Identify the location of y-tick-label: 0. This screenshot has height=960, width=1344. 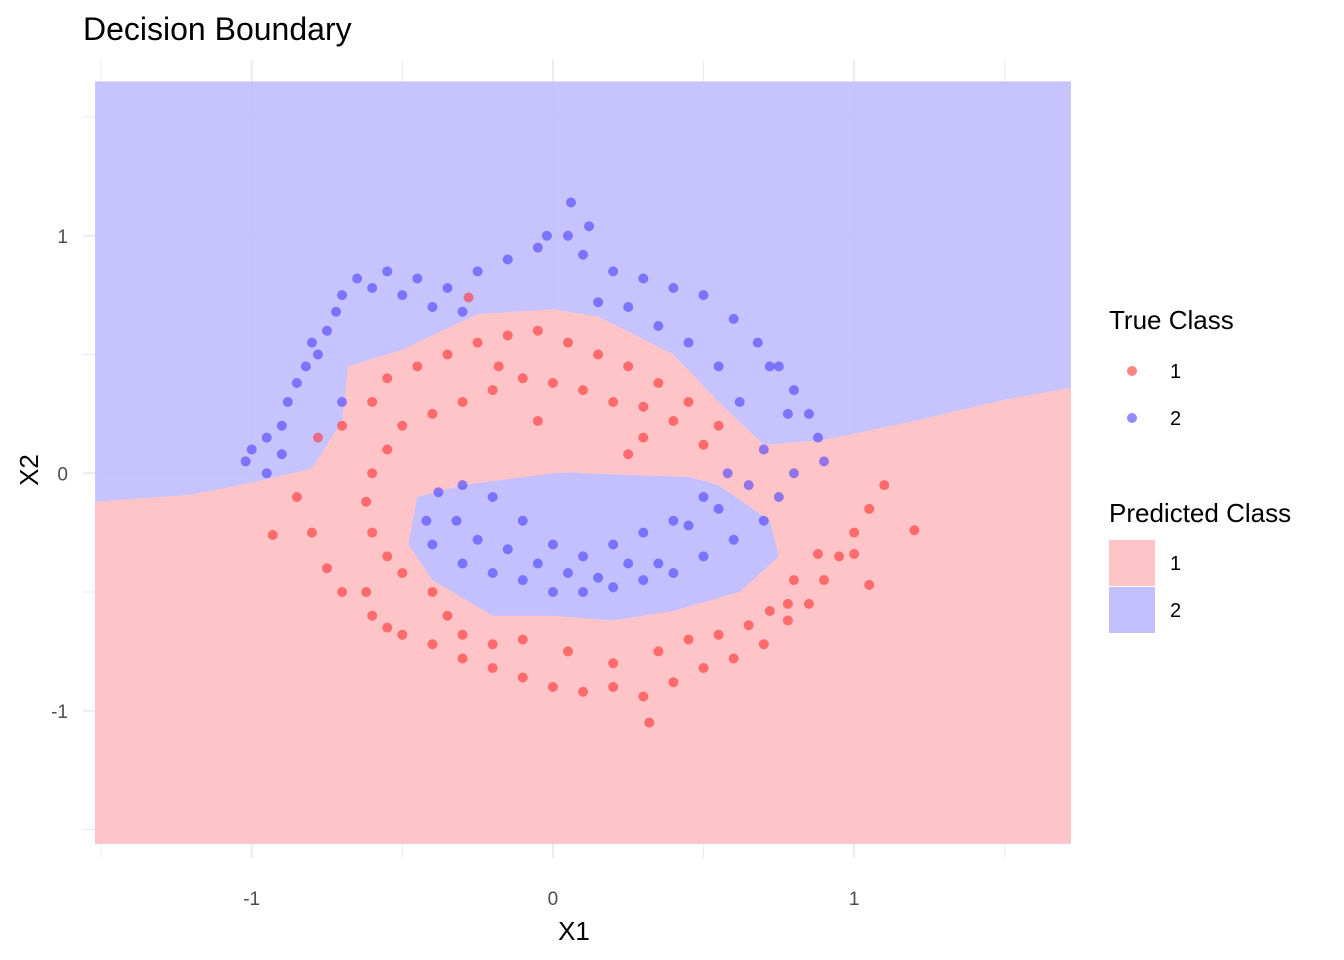
(62, 474).